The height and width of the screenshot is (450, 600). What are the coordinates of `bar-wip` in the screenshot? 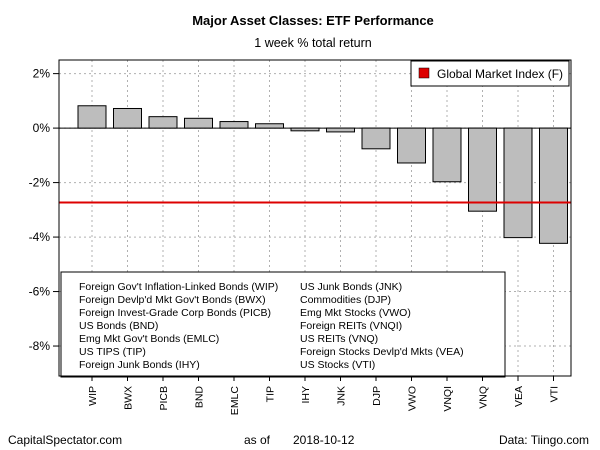 It's located at (92, 117).